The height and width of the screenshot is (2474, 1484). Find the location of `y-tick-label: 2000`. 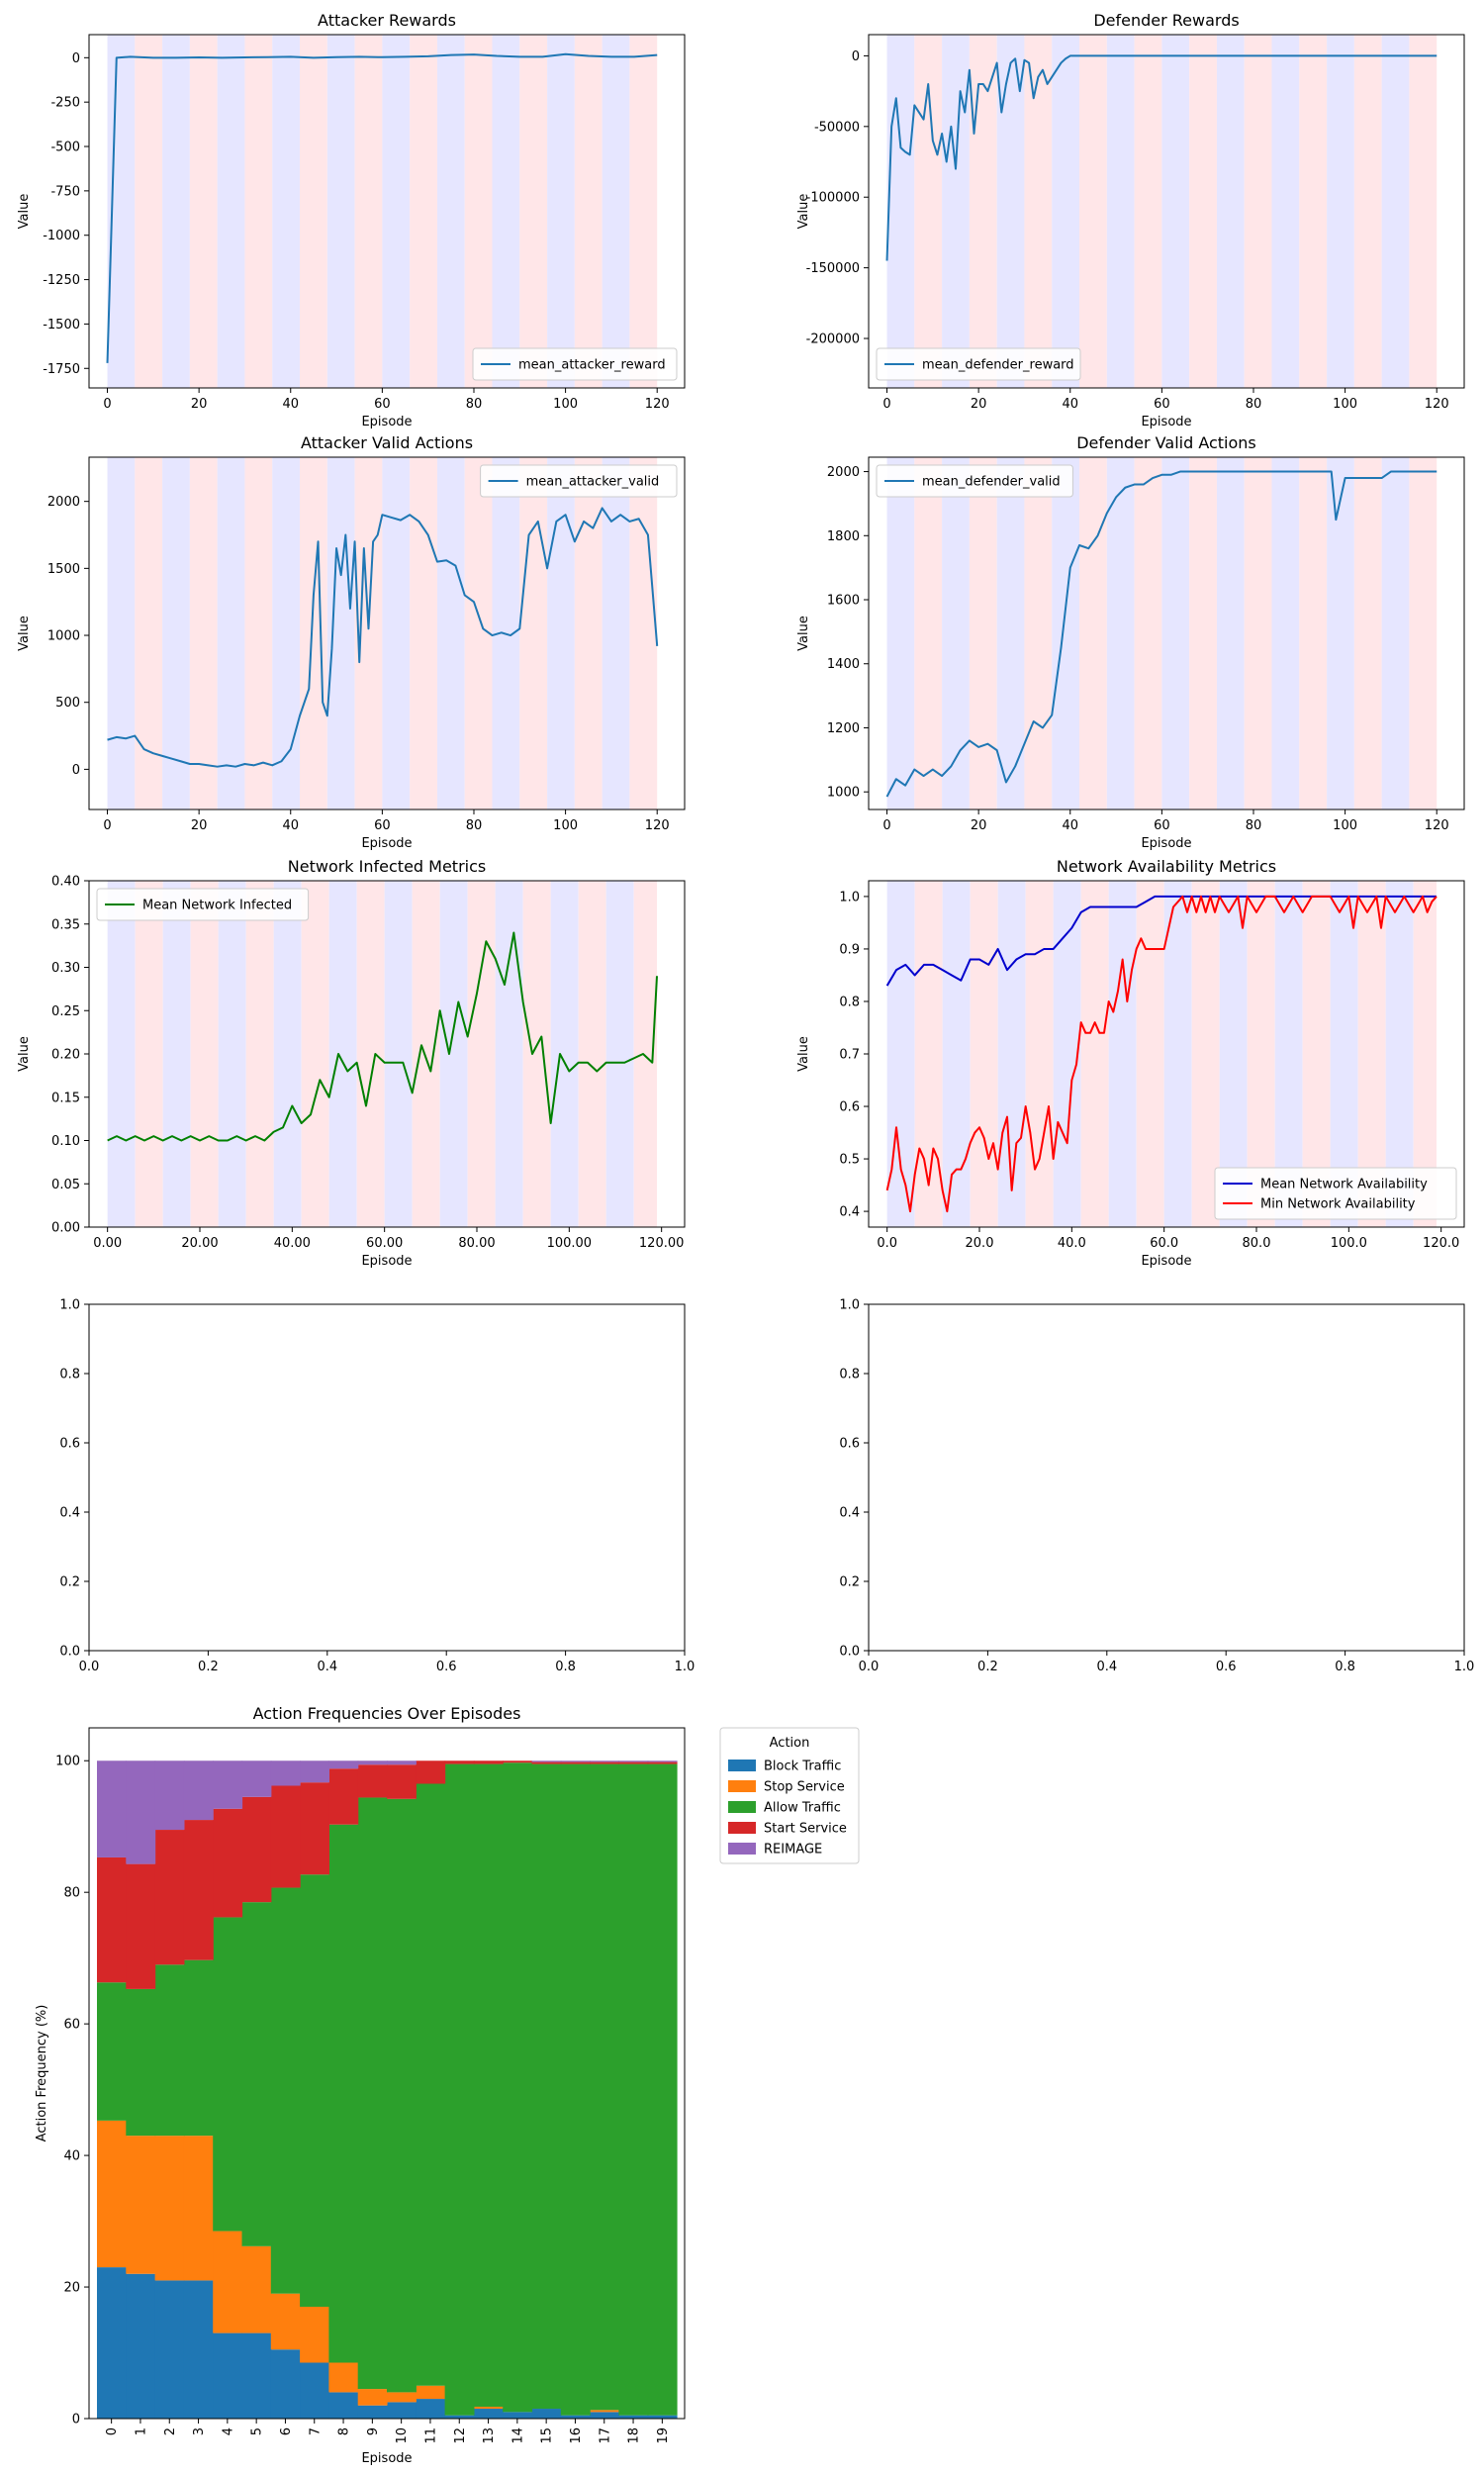

y-tick-label: 2000 is located at coordinates (843, 473).